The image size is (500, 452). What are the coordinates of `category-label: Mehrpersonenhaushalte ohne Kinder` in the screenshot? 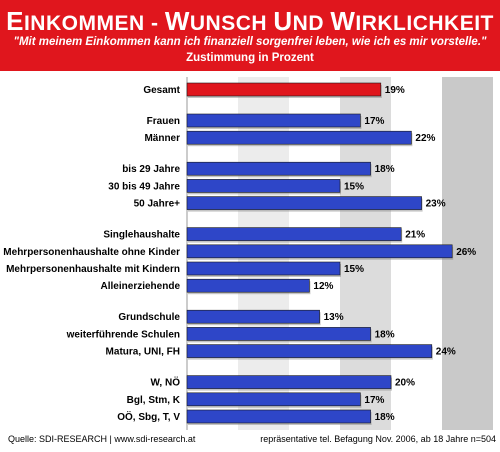 It's located at (91, 252).